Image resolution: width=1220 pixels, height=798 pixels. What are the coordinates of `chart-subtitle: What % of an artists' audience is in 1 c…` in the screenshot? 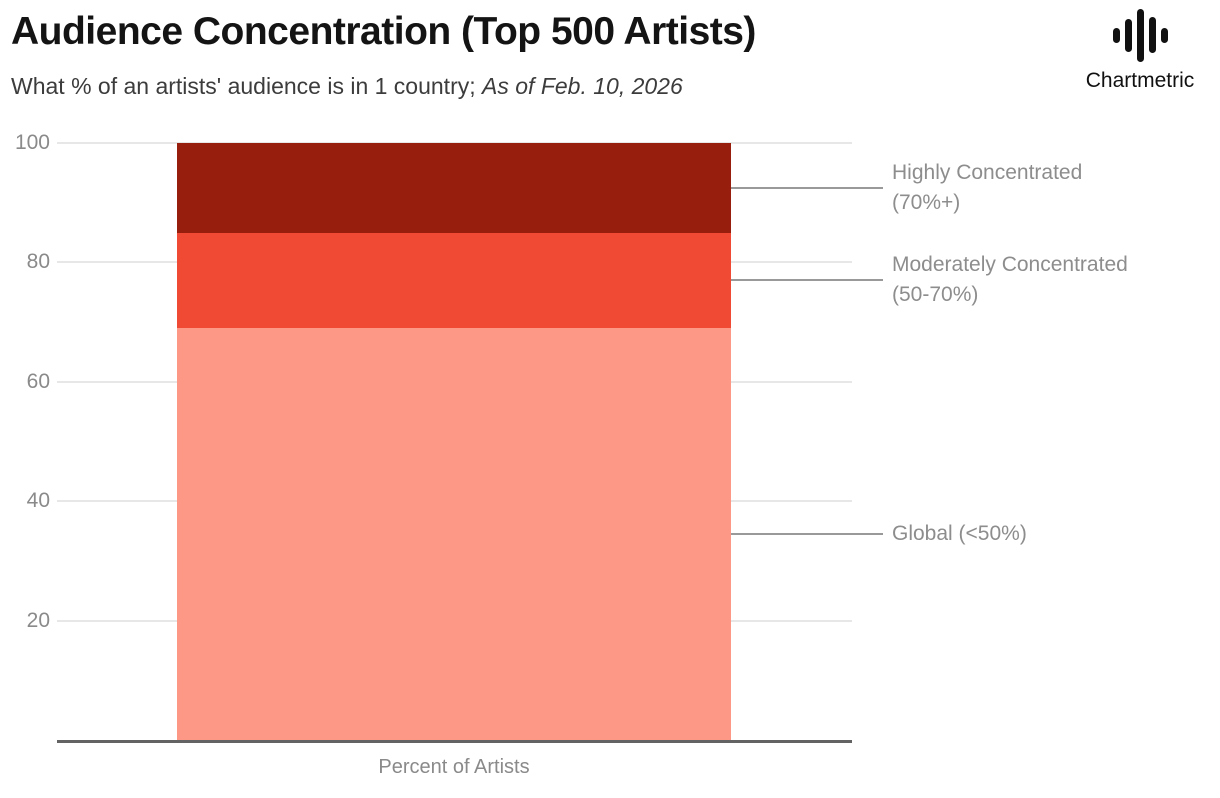 It's located at (347, 86).